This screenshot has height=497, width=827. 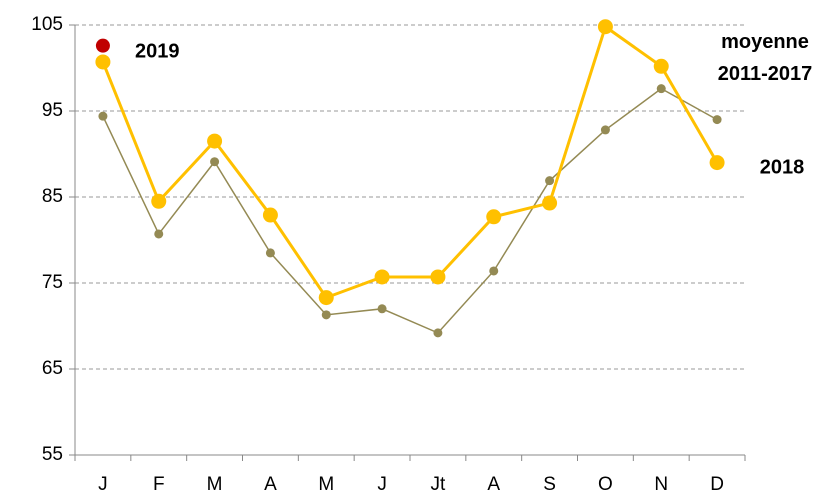 I want to click on y-tick-label: 55, so click(x=52, y=454).